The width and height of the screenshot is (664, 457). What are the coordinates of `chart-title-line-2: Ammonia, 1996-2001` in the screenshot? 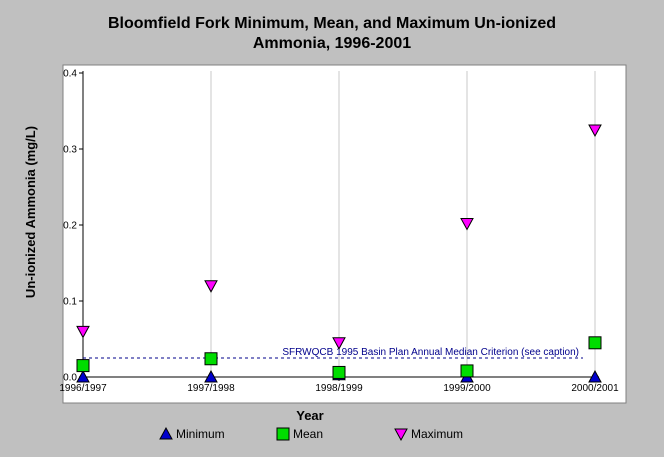 It's located at (332, 43).